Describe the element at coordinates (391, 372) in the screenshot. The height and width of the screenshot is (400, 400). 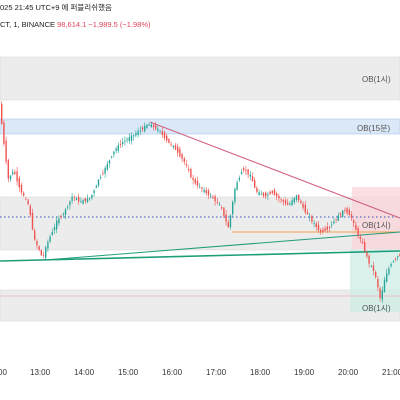
I see `x-tick-label: 21:00` at that location.